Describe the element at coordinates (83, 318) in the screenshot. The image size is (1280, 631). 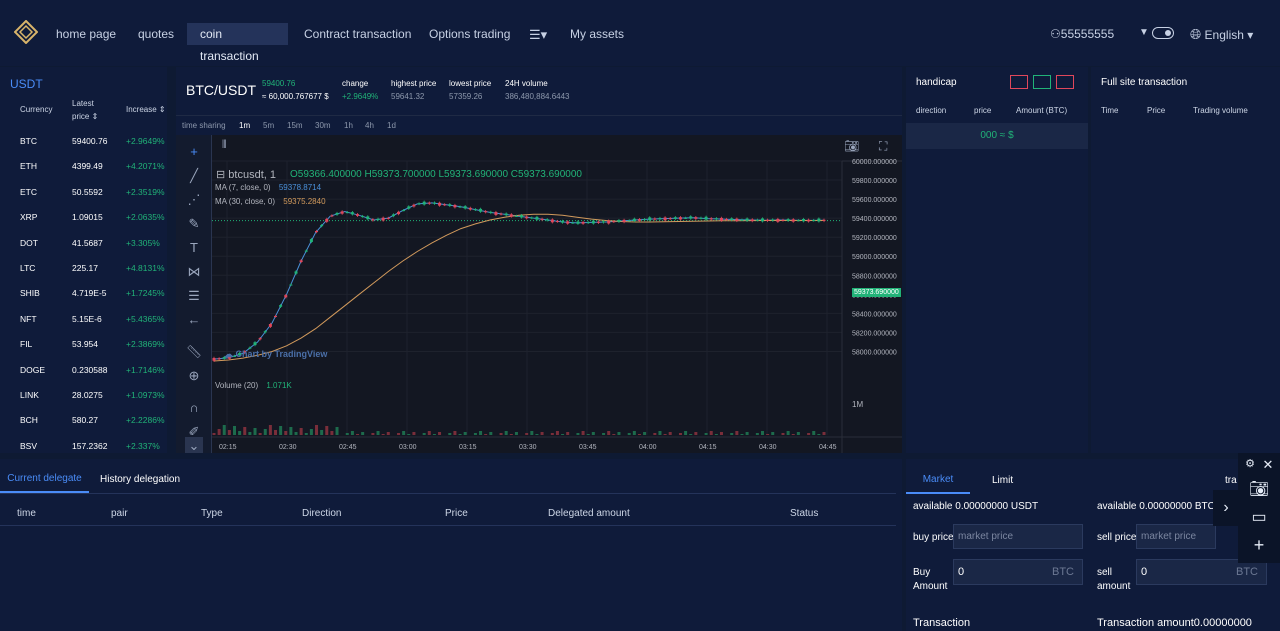
I see `market-row: NFT 5.15E-6 +5.4365%` at that location.